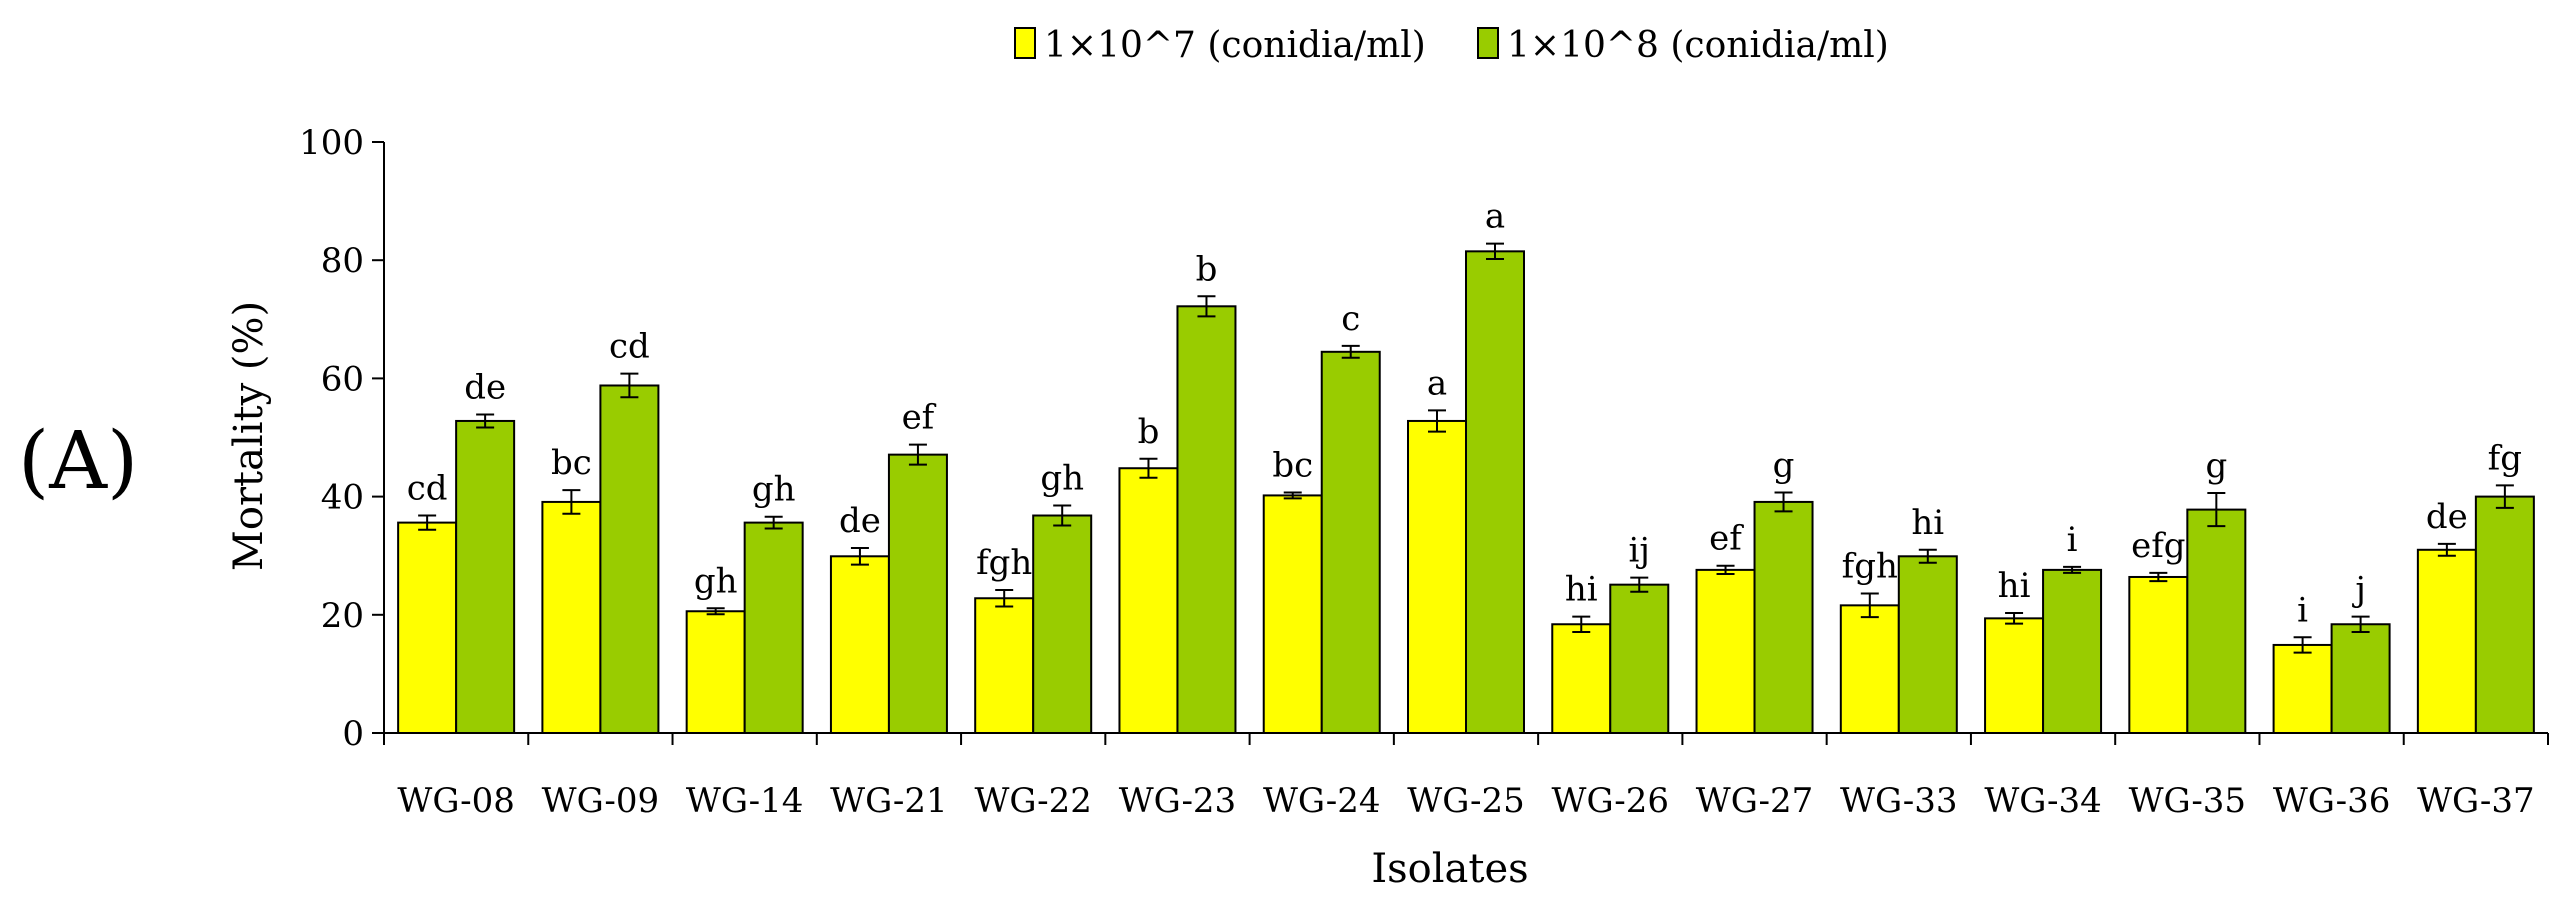  I want to click on x-tick-label: WG-35, so click(2188, 801).